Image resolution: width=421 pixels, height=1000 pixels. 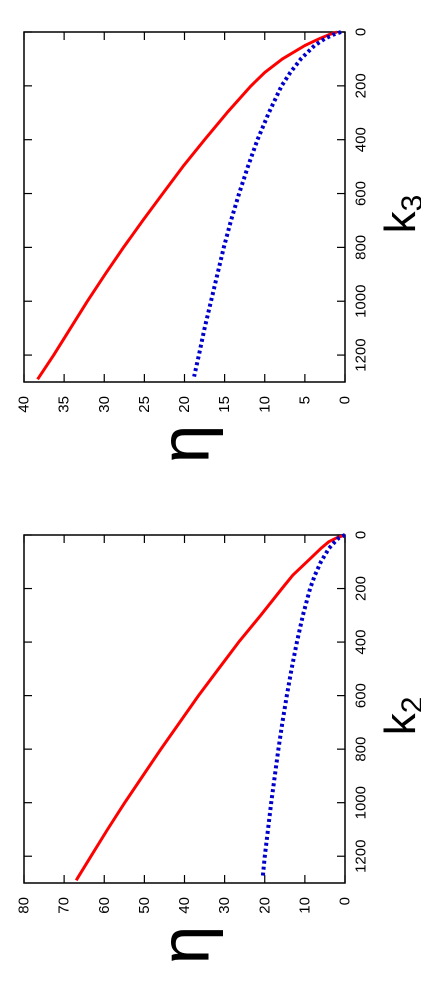 What do you see at coordinates (64, 905) in the screenshot?
I see `y-tick-label: 70` at bounding box center [64, 905].